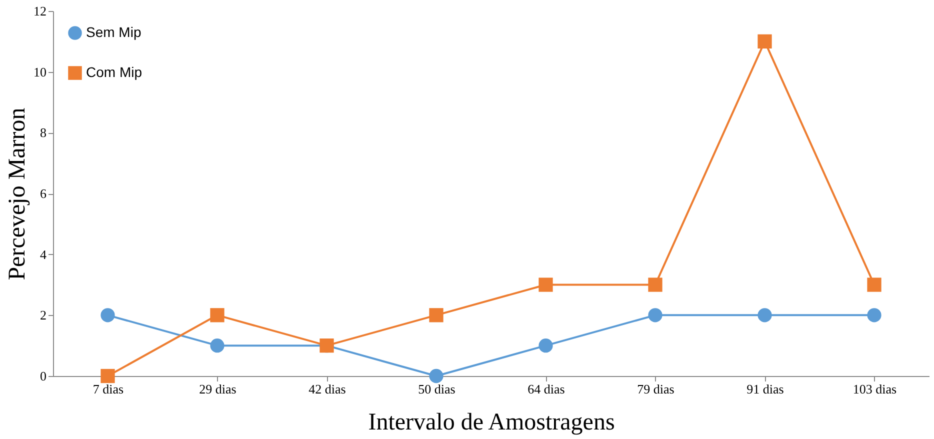 This screenshot has height=439, width=934. What do you see at coordinates (546, 389) in the screenshot?
I see `x-tick-label: 64 dias` at bounding box center [546, 389].